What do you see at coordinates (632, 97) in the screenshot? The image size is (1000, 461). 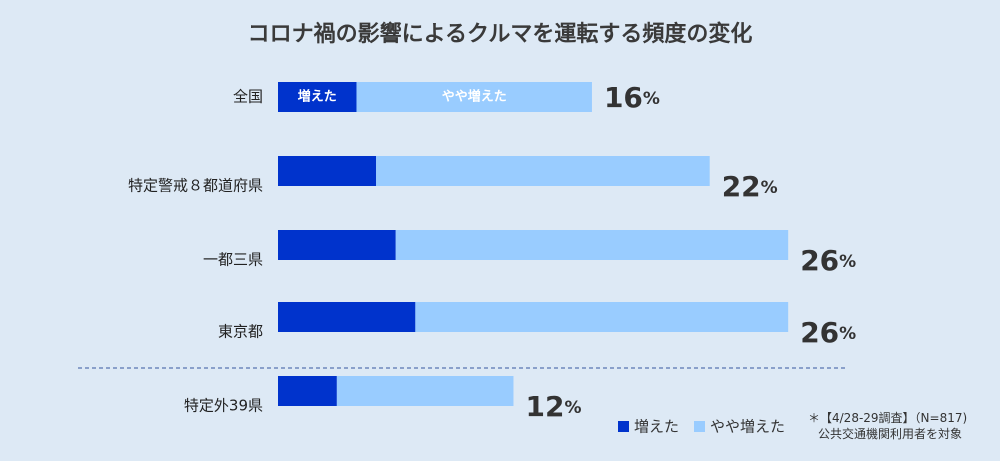 I see `total-label: 16%` at bounding box center [632, 97].